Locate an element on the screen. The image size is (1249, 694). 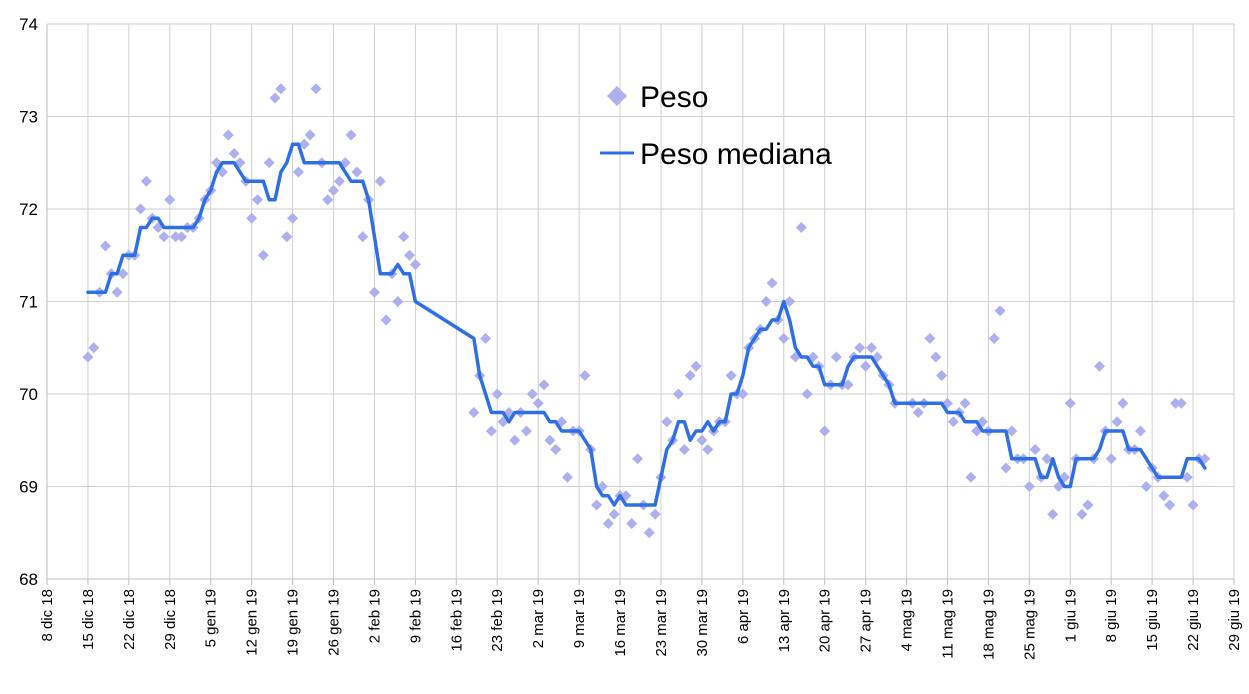
x-tick-label: 29 dic 18 is located at coordinates (170, 619).